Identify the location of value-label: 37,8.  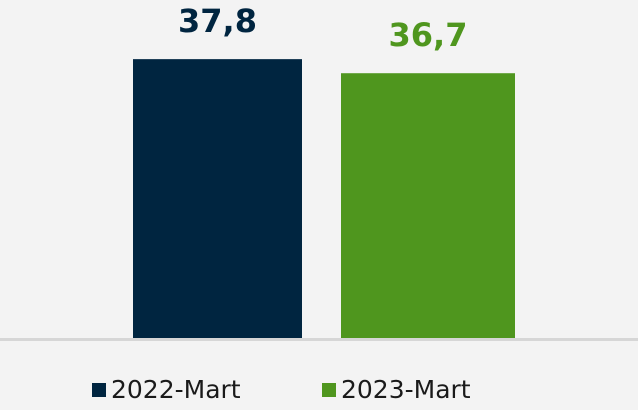
(217, 21).